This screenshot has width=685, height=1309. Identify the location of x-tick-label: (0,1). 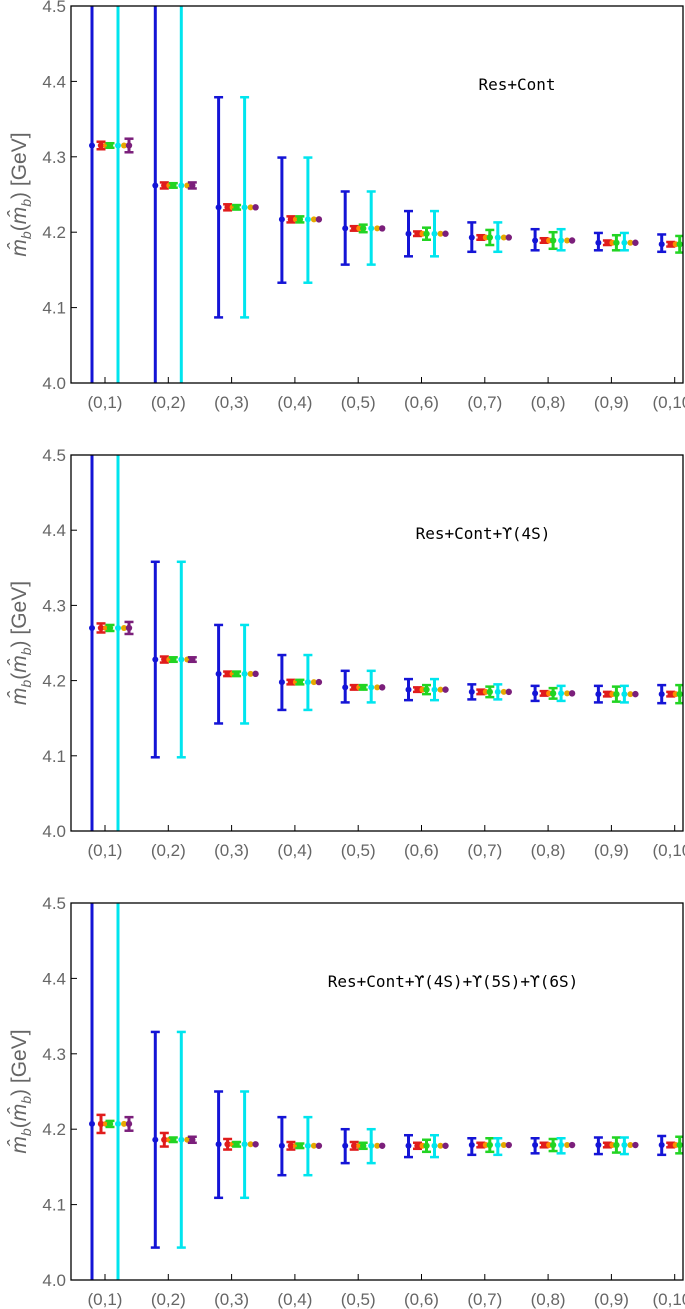
(105, 1299).